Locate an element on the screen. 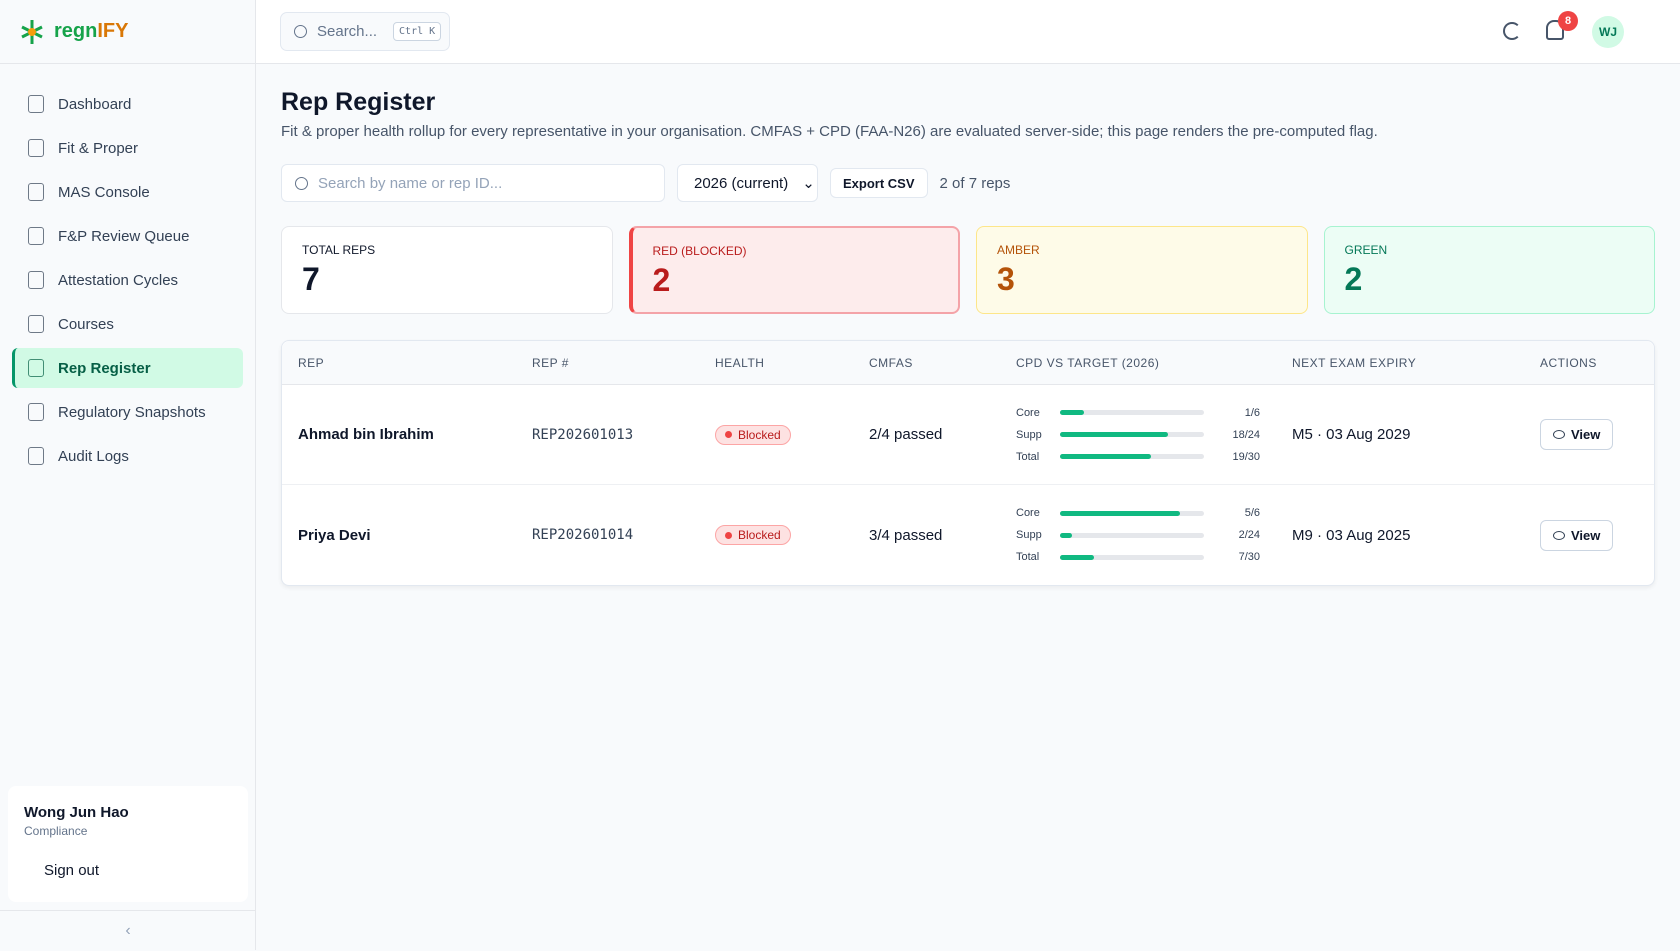  nav-item: MAS Console is located at coordinates (127, 192).